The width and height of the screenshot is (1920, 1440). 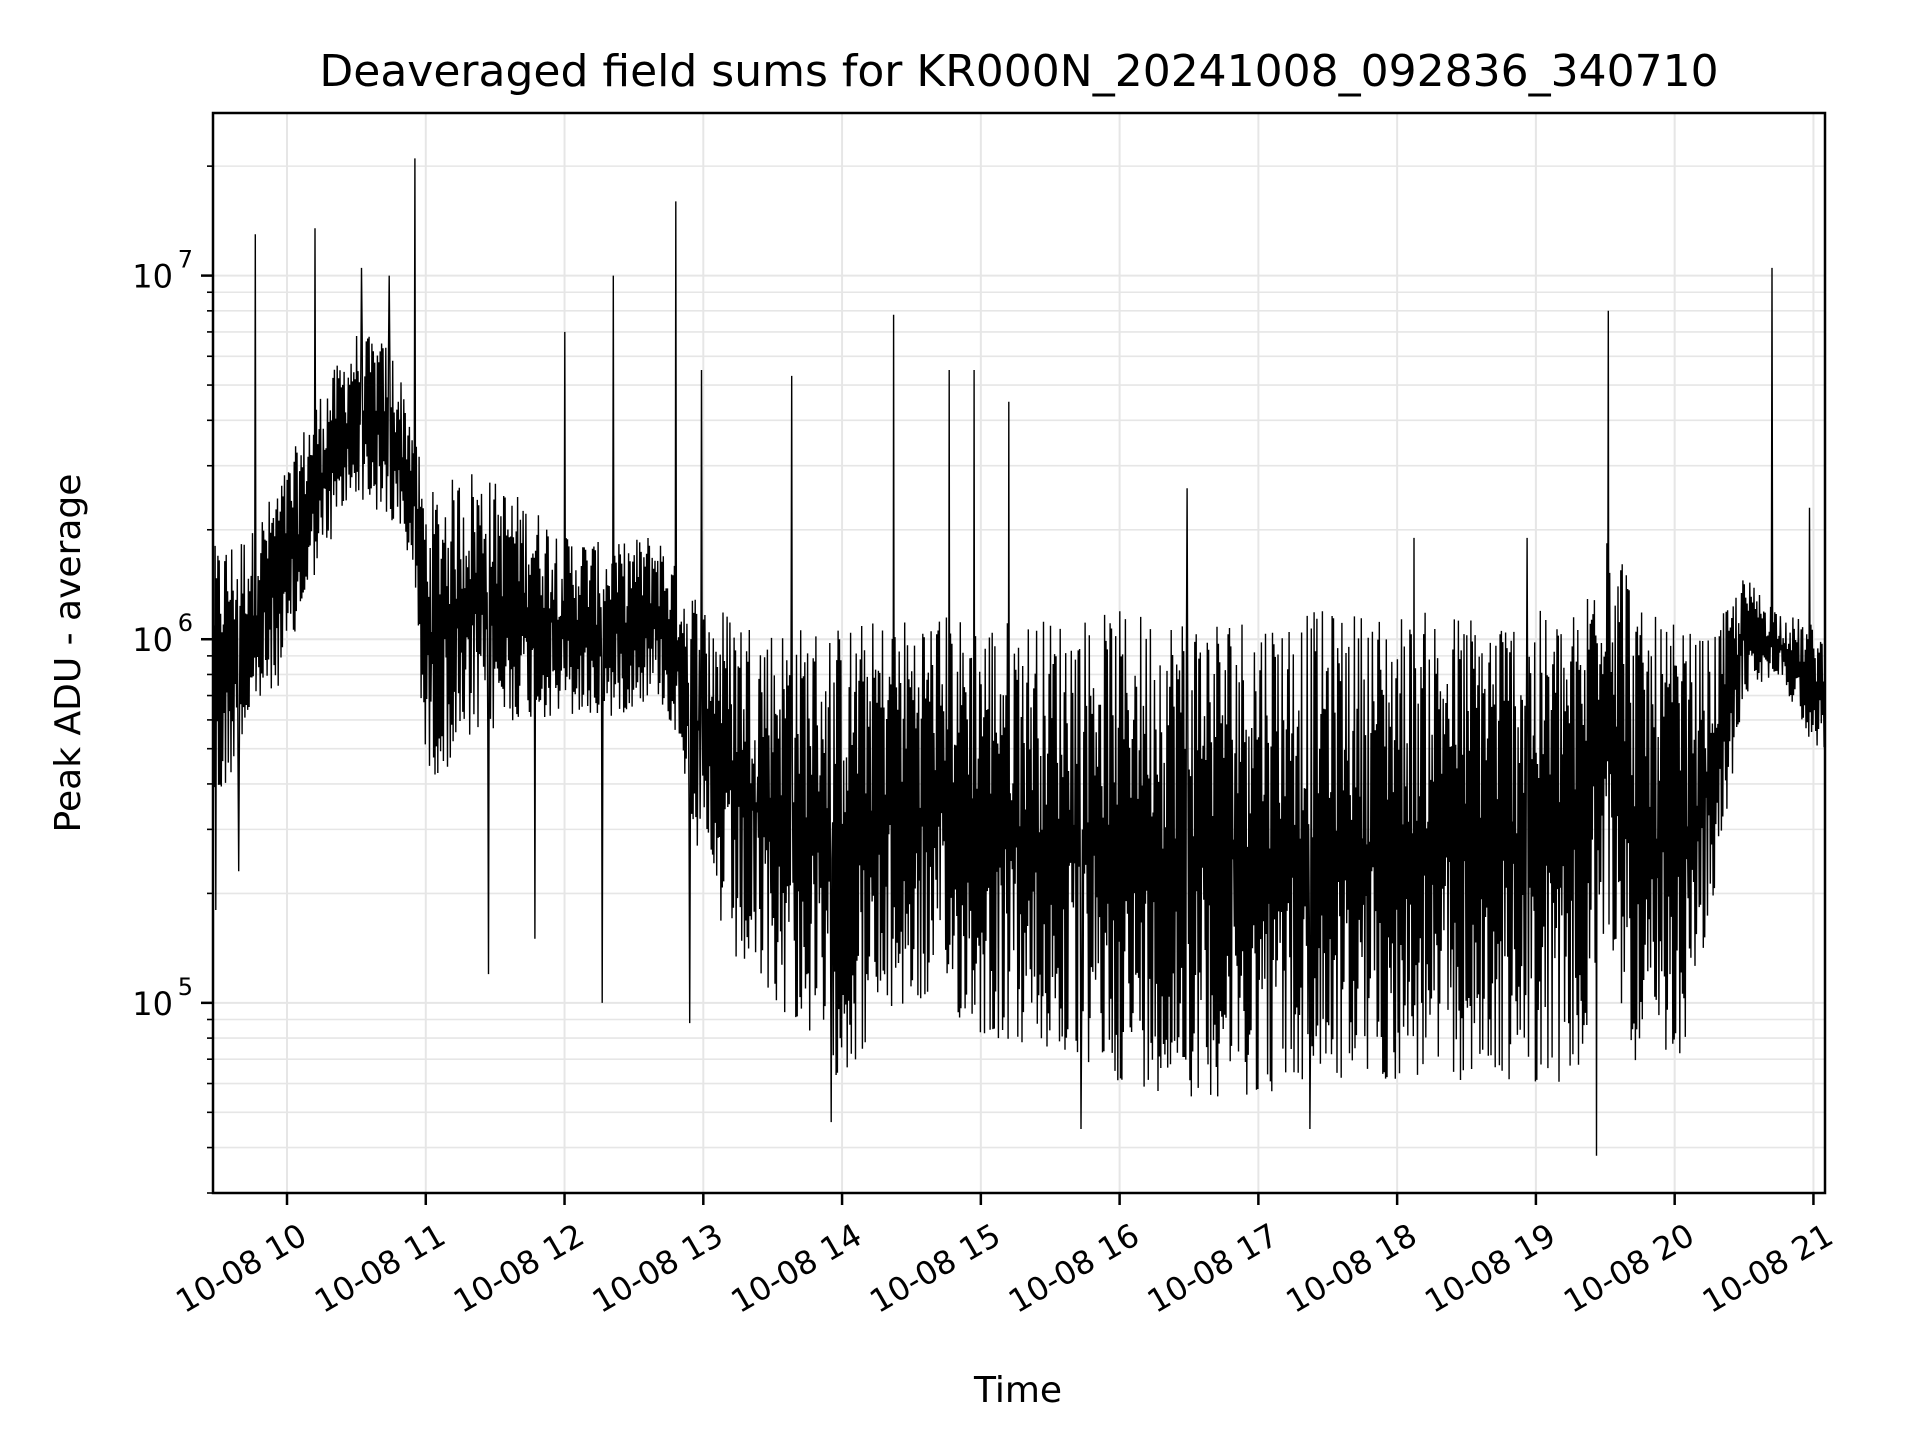 What do you see at coordinates (519, 1268) in the screenshot?
I see `x-tick-label: 10-08 12` at bounding box center [519, 1268].